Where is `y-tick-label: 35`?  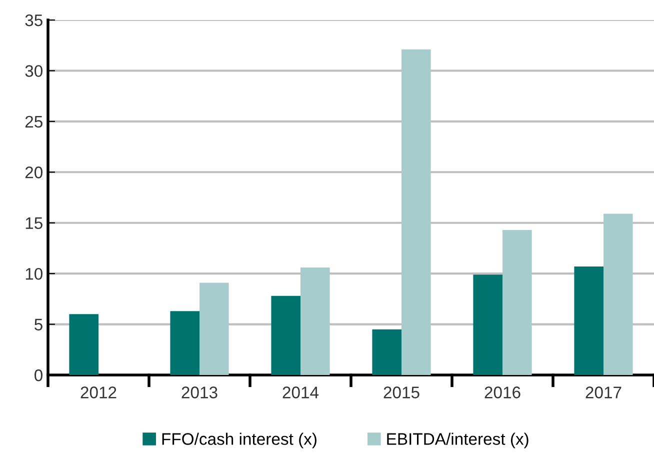 y-tick-label: 35 is located at coordinates (33, 20).